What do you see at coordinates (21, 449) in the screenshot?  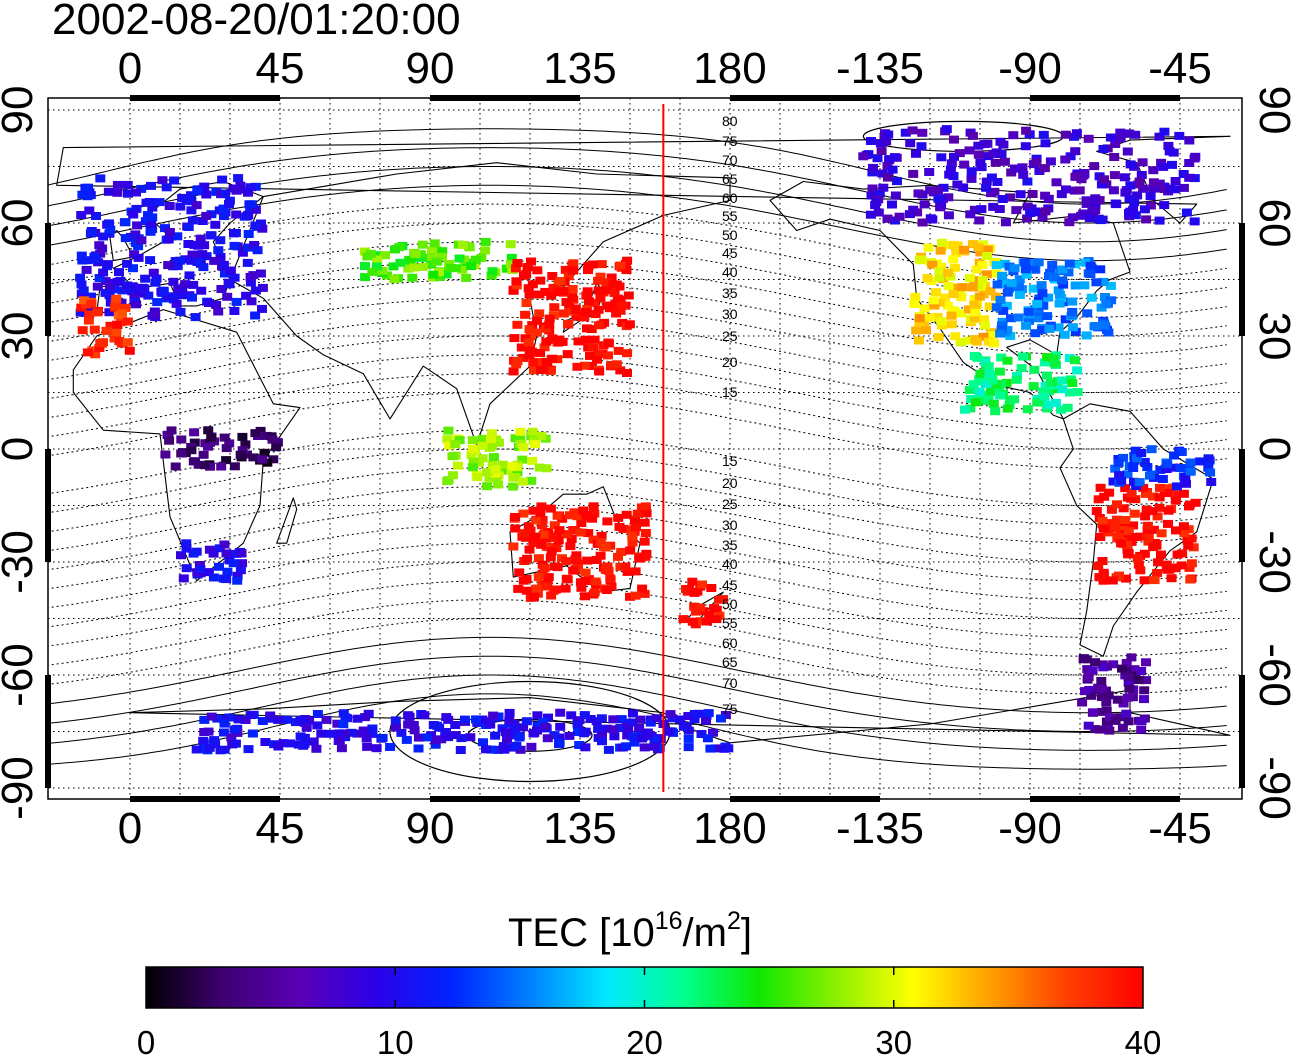 I see `lat-tick-label: 0` at bounding box center [21, 449].